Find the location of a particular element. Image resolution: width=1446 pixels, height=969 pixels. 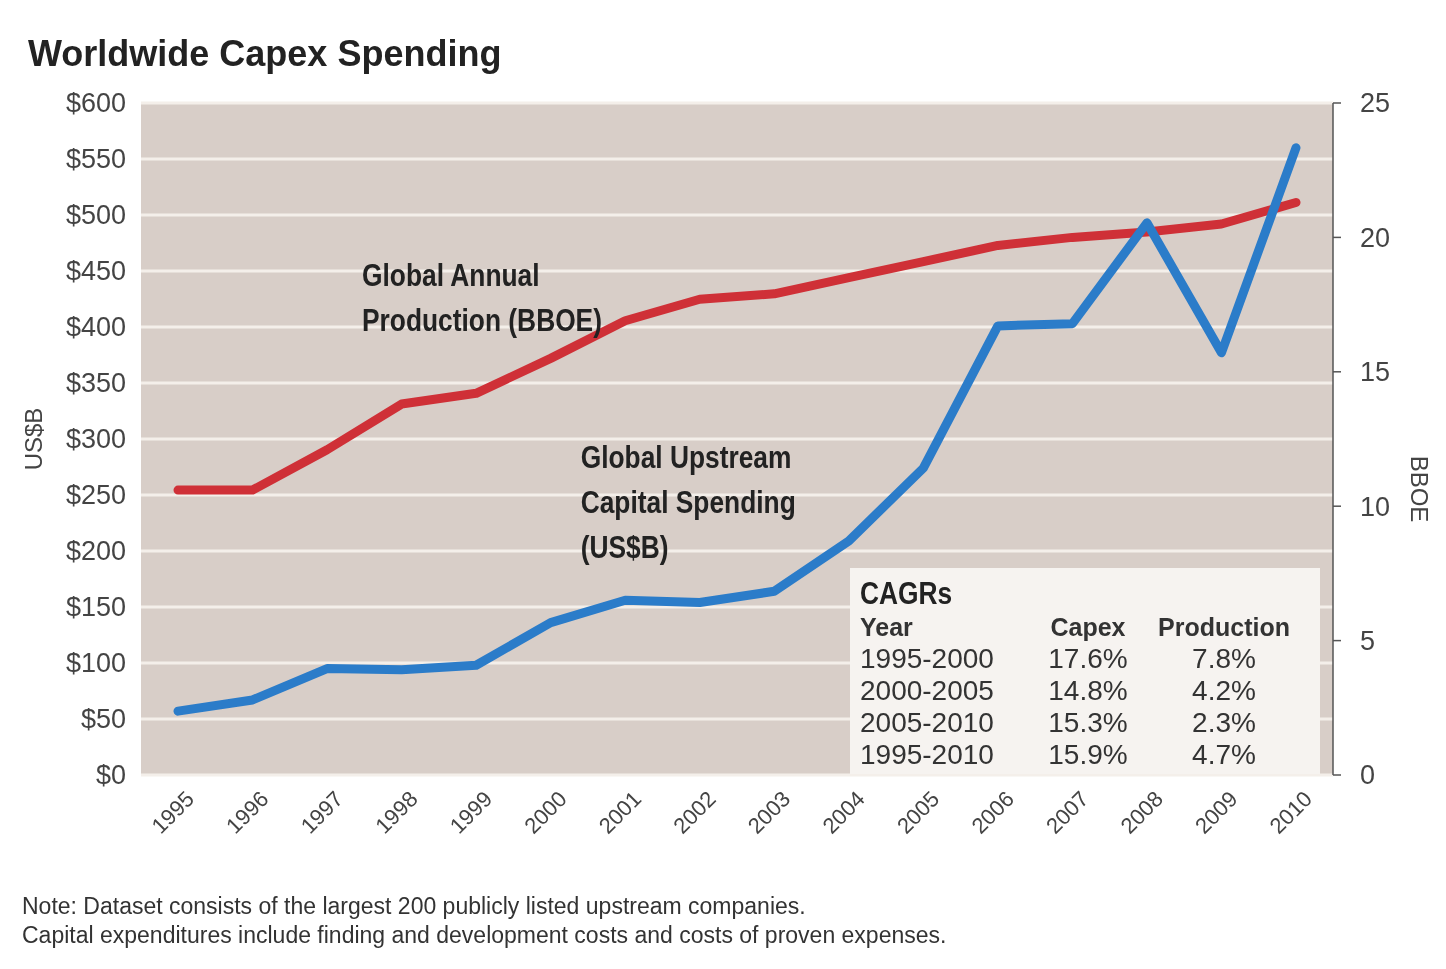

y-tick-label: $550 is located at coordinates (95, 159).